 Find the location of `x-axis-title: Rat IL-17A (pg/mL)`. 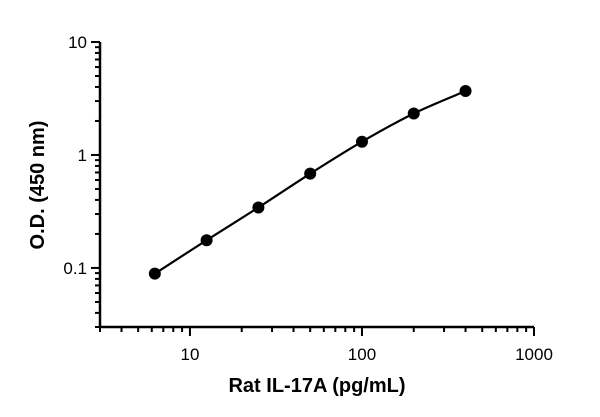

x-axis-title: Rat IL-17A (pg/mL) is located at coordinates (316, 386).